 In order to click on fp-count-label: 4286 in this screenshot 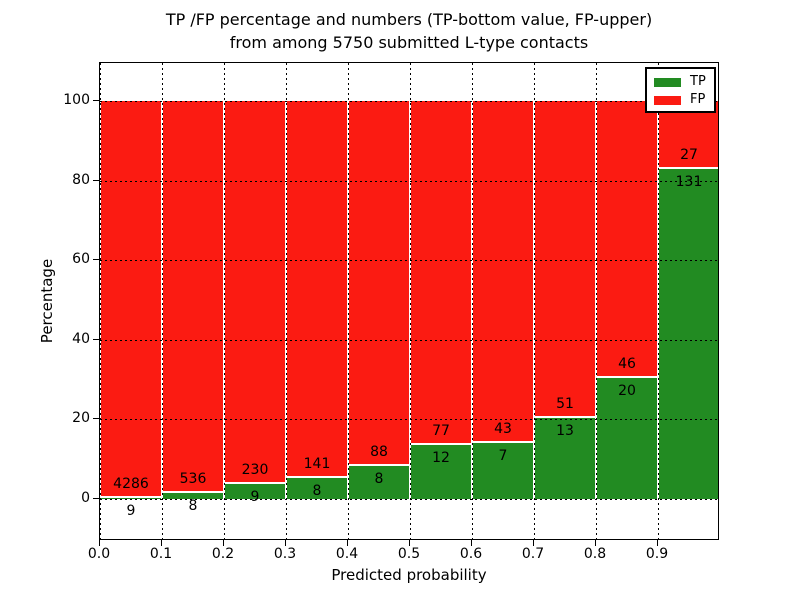, I will do `click(131, 484)`.